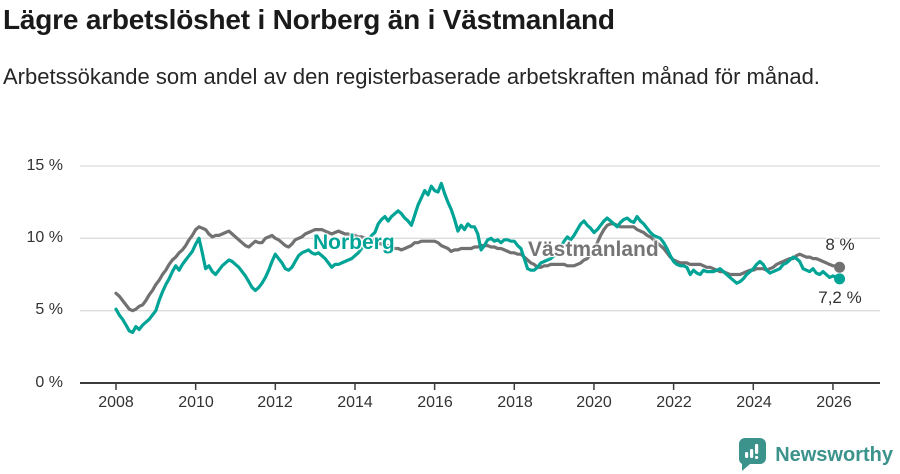 The width and height of the screenshot is (900, 474). What do you see at coordinates (44, 165) in the screenshot?
I see `y-tick-label-15: 15 %` at bounding box center [44, 165].